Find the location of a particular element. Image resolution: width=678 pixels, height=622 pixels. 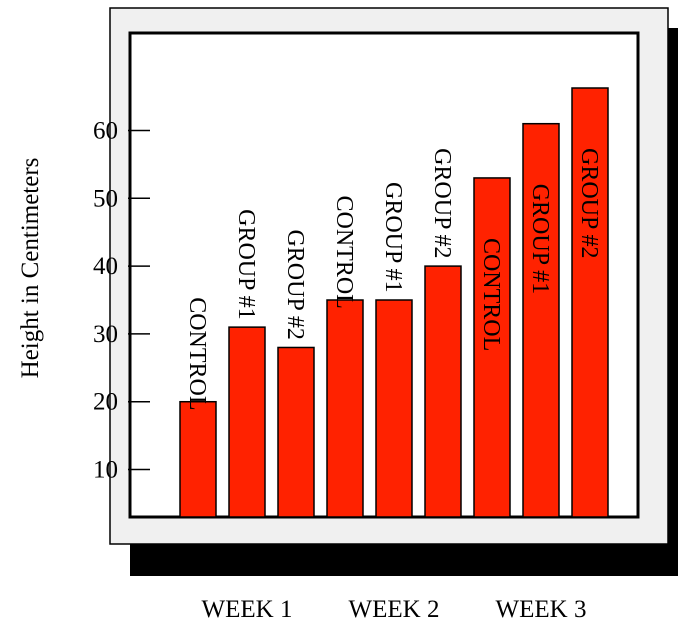

y-tick-label: 60 is located at coordinates (105, 130).